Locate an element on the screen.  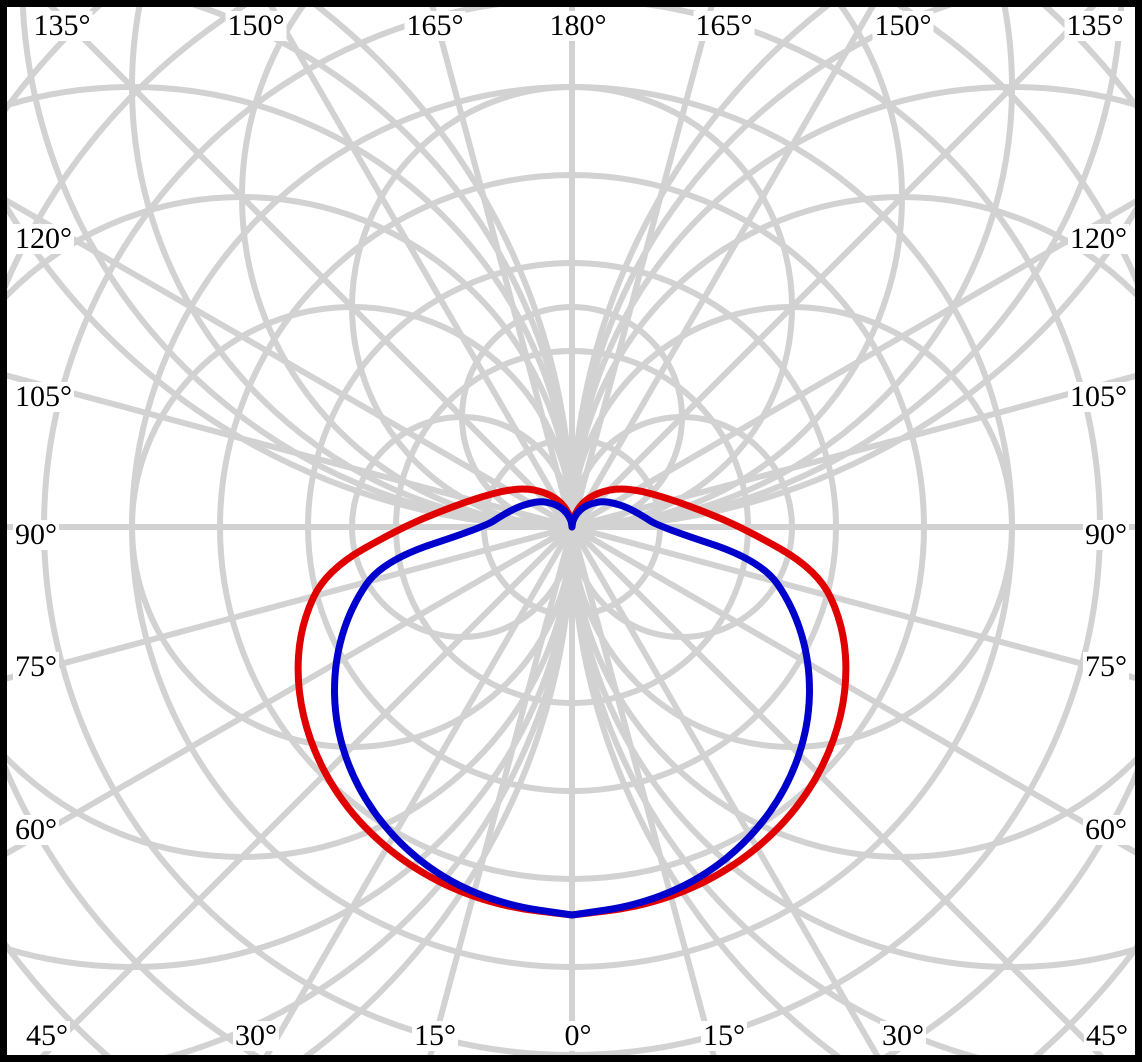
axis-tick-label: 180° is located at coordinates (578, 25).